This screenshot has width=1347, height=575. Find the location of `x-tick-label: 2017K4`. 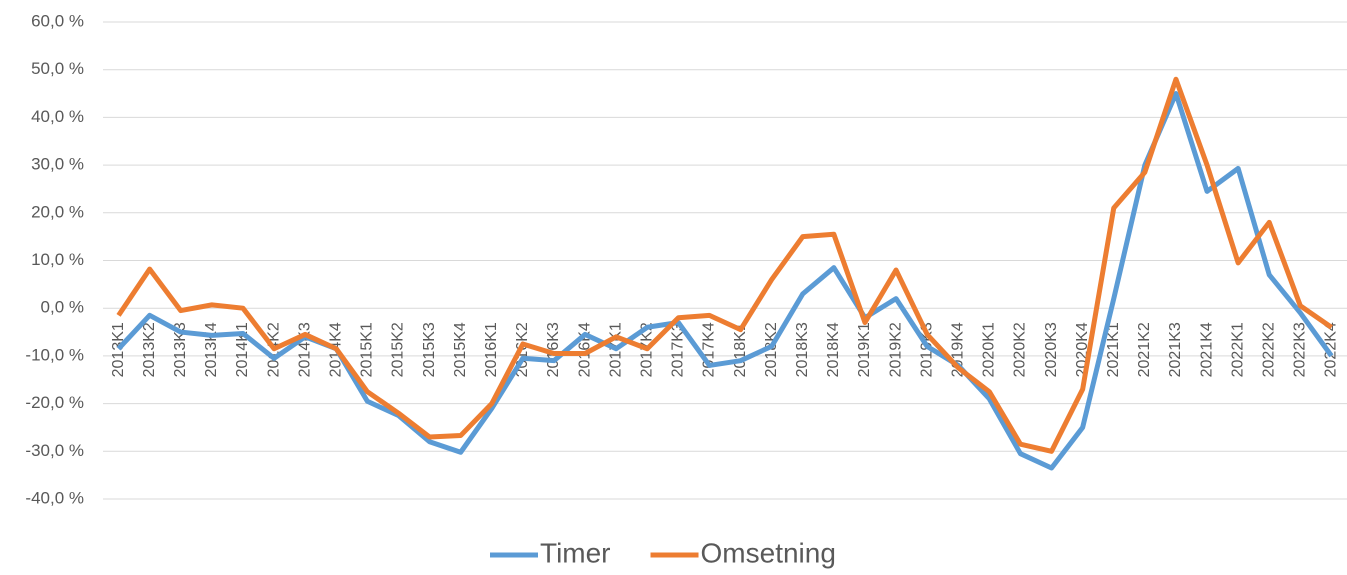

x-tick-label: 2017K4 is located at coordinates (709, 349).